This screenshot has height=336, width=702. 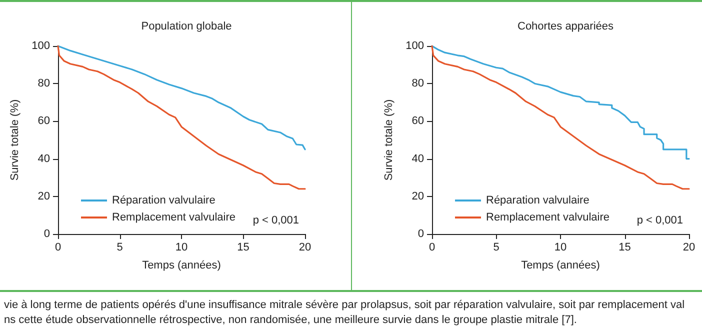 What do you see at coordinates (186, 26) in the screenshot?
I see `chart-title: Population globale` at bounding box center [186, 26].